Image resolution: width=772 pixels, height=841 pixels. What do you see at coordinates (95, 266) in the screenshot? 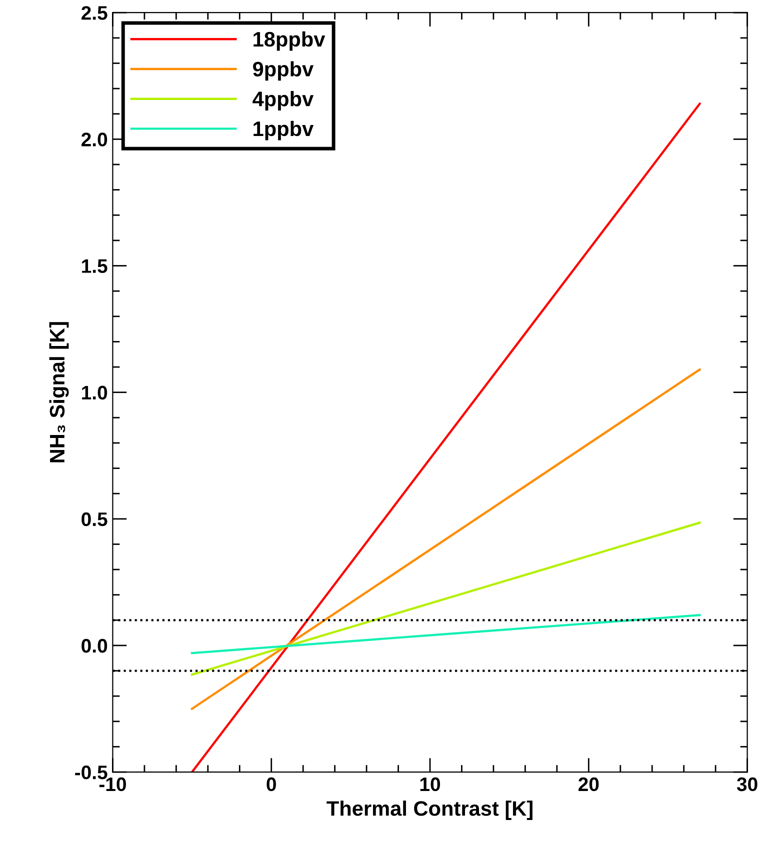
I see `y-tick-label: 1.5` at bounding box center [95, 266].